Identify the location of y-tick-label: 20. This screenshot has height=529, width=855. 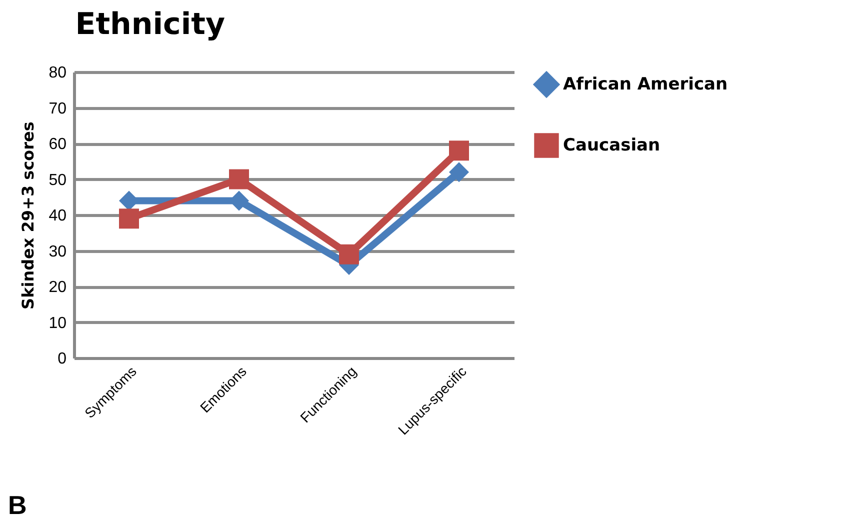
(57, 287).